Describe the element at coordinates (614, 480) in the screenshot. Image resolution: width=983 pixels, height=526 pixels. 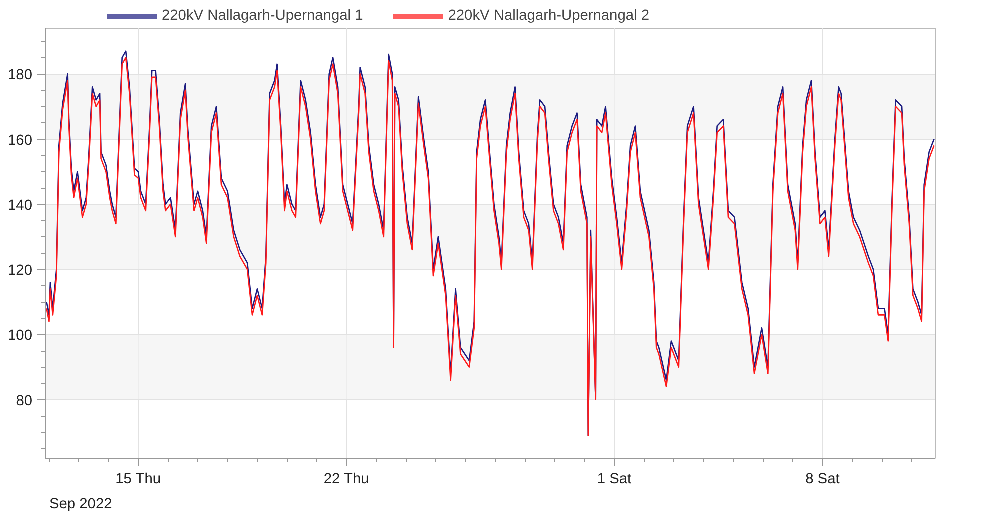
I see `x-tick-label: 1 Sat` at that location.